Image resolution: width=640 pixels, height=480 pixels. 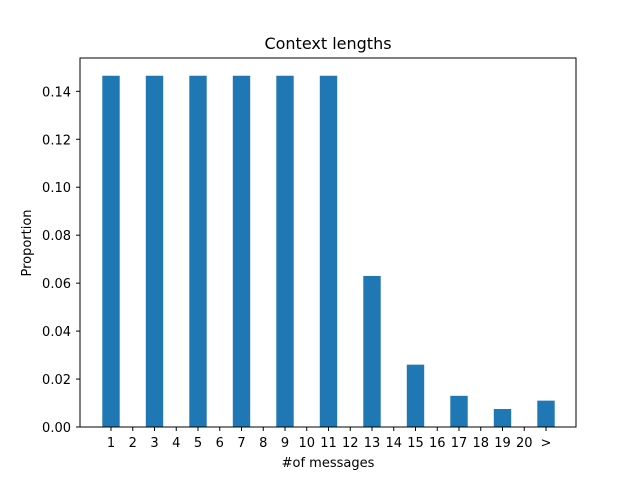 What do you see at coordinates (176, 443) in the screenshot?
I see `x-tick-label: 4` at bounding box center [176, 443].